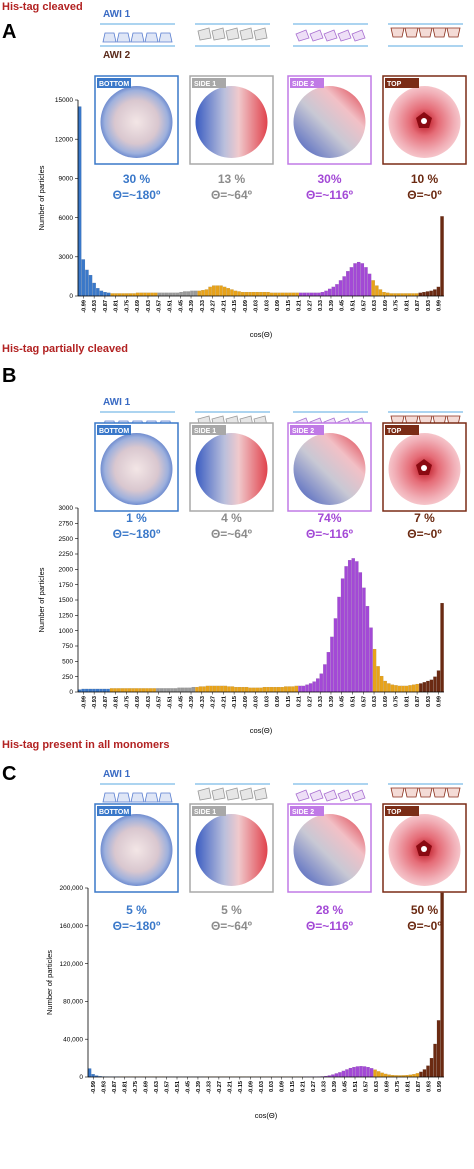 This screenshot has width=474, height=1169. I want to click on x-tick-label: -0.03, so click(262, 1087).